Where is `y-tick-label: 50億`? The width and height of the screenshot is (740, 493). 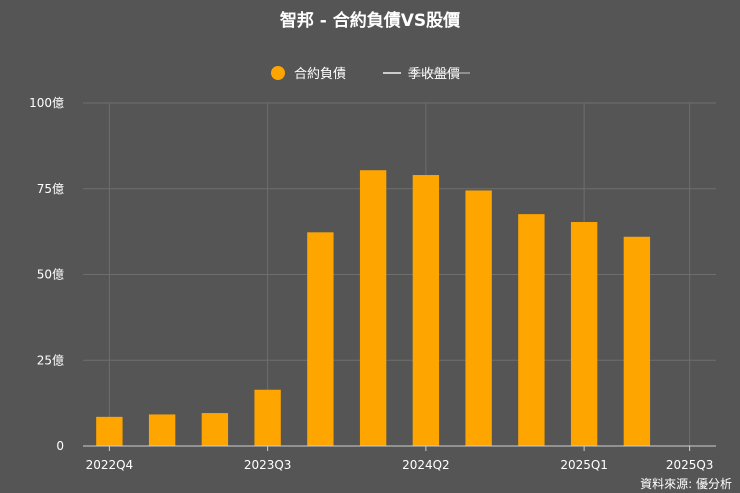 y-tick-label: 50億 is located at coordinates (50, 275).